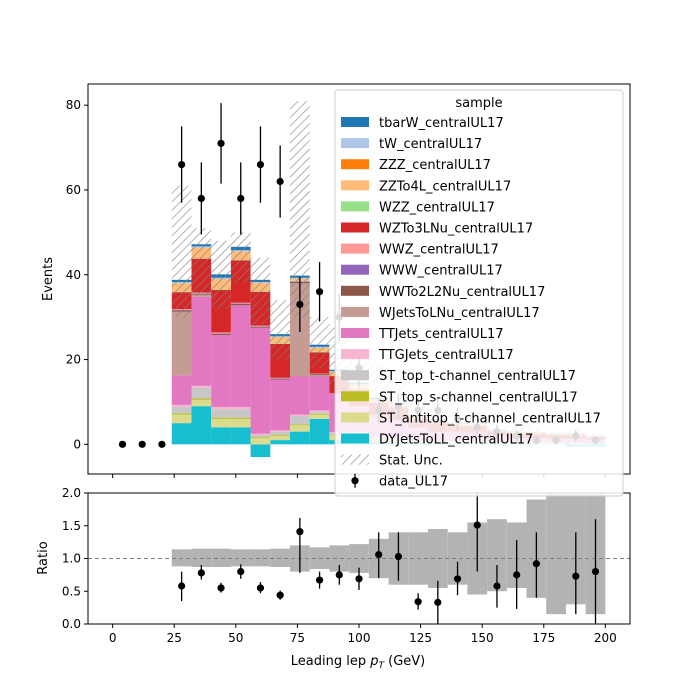 Image resolution: width=700 pixels, height=700 pixels. Describe the element at coordinates (381, 666) in the screenshot. I see `xlabel-subscript: T` at that location.